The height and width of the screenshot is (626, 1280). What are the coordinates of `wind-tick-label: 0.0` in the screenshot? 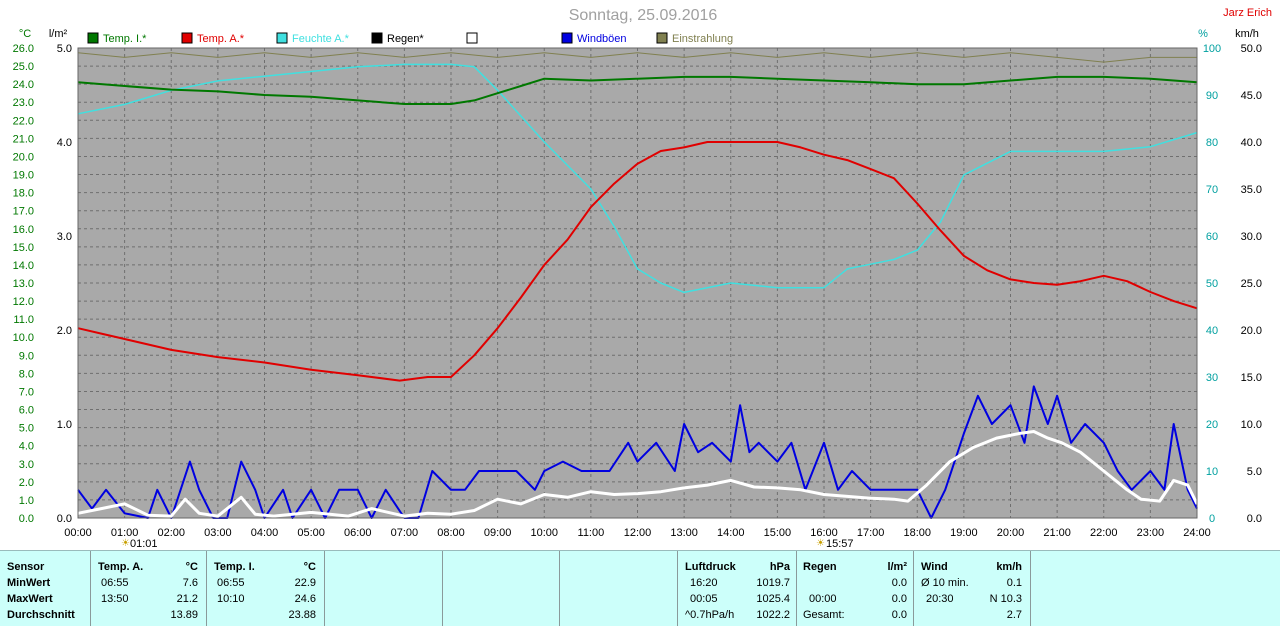 It's located at (1254, 519).